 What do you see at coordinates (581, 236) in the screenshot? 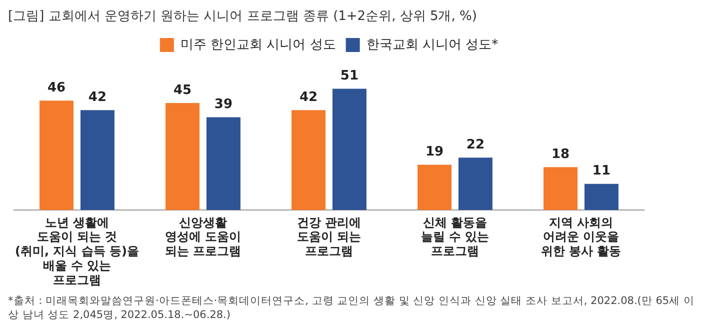
I see `x-tick-label: 지역 사회의 어려운 이웃을 위한 봉사 활동` at bounding box center [581, 236].